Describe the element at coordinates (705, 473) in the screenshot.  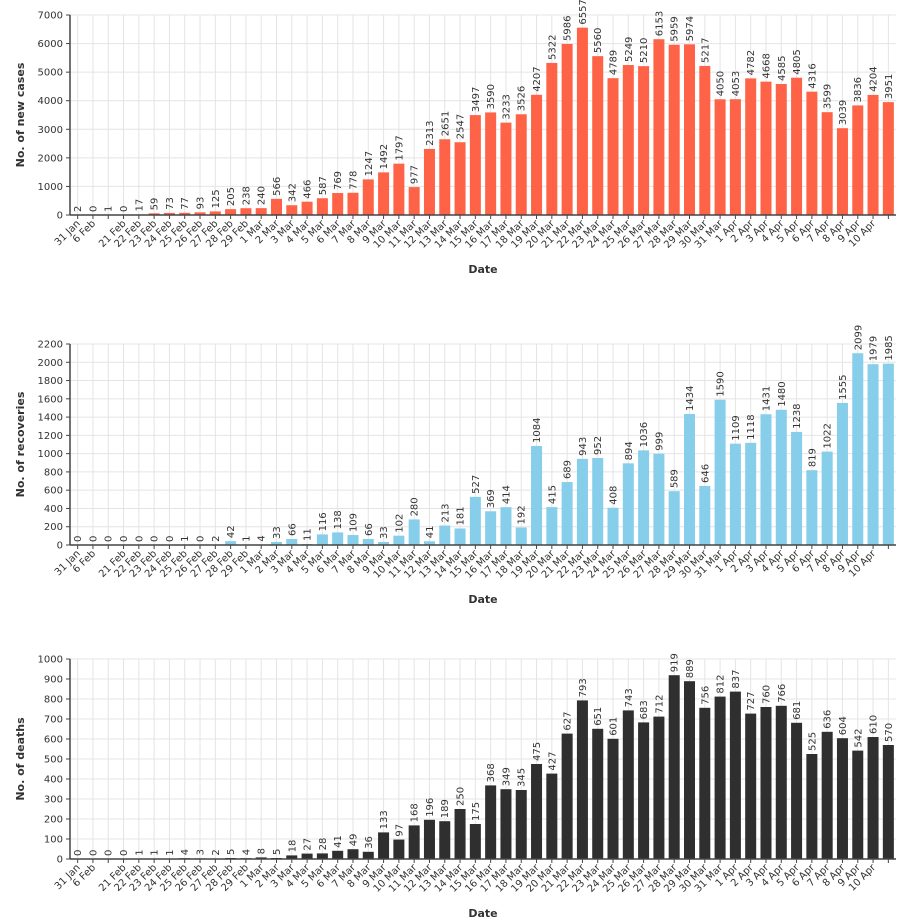
I see `bar-value-label: 646` at that location.